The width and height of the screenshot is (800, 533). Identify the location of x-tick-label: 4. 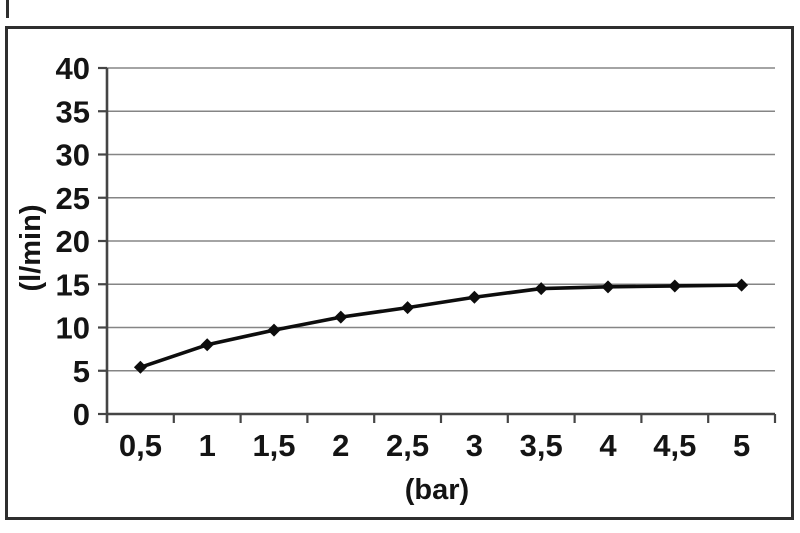
(608, 445).